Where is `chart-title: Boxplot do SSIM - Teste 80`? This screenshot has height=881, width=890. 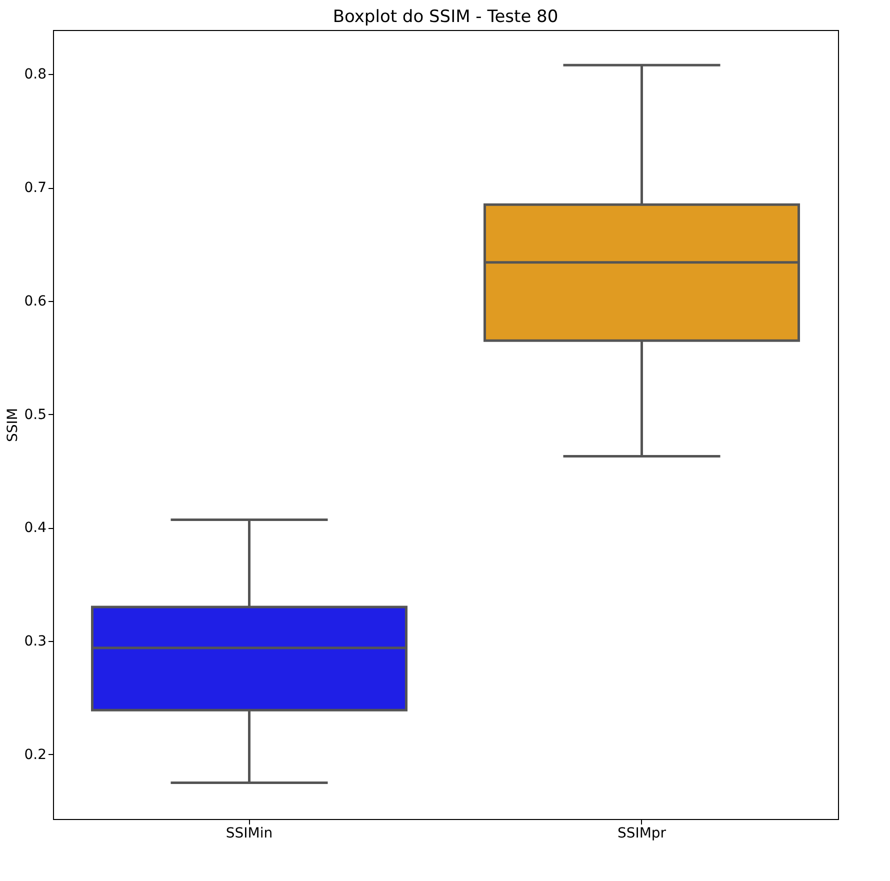 chart-title: Boxplot do SSIM - Teste 80 is located at coordinates (445, 17).